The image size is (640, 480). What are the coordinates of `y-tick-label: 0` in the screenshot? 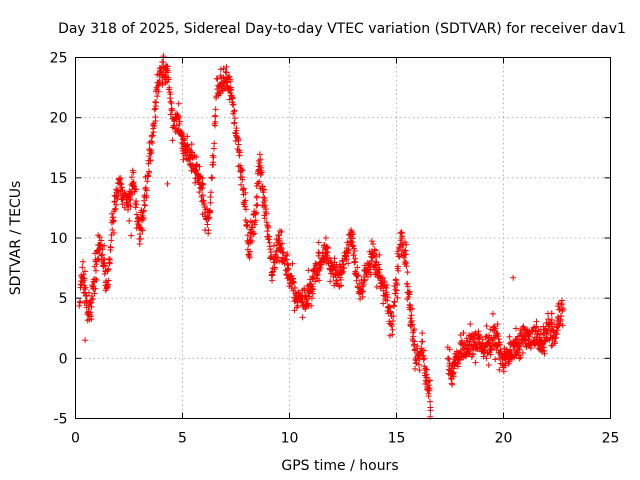 It's located at (63, 359).